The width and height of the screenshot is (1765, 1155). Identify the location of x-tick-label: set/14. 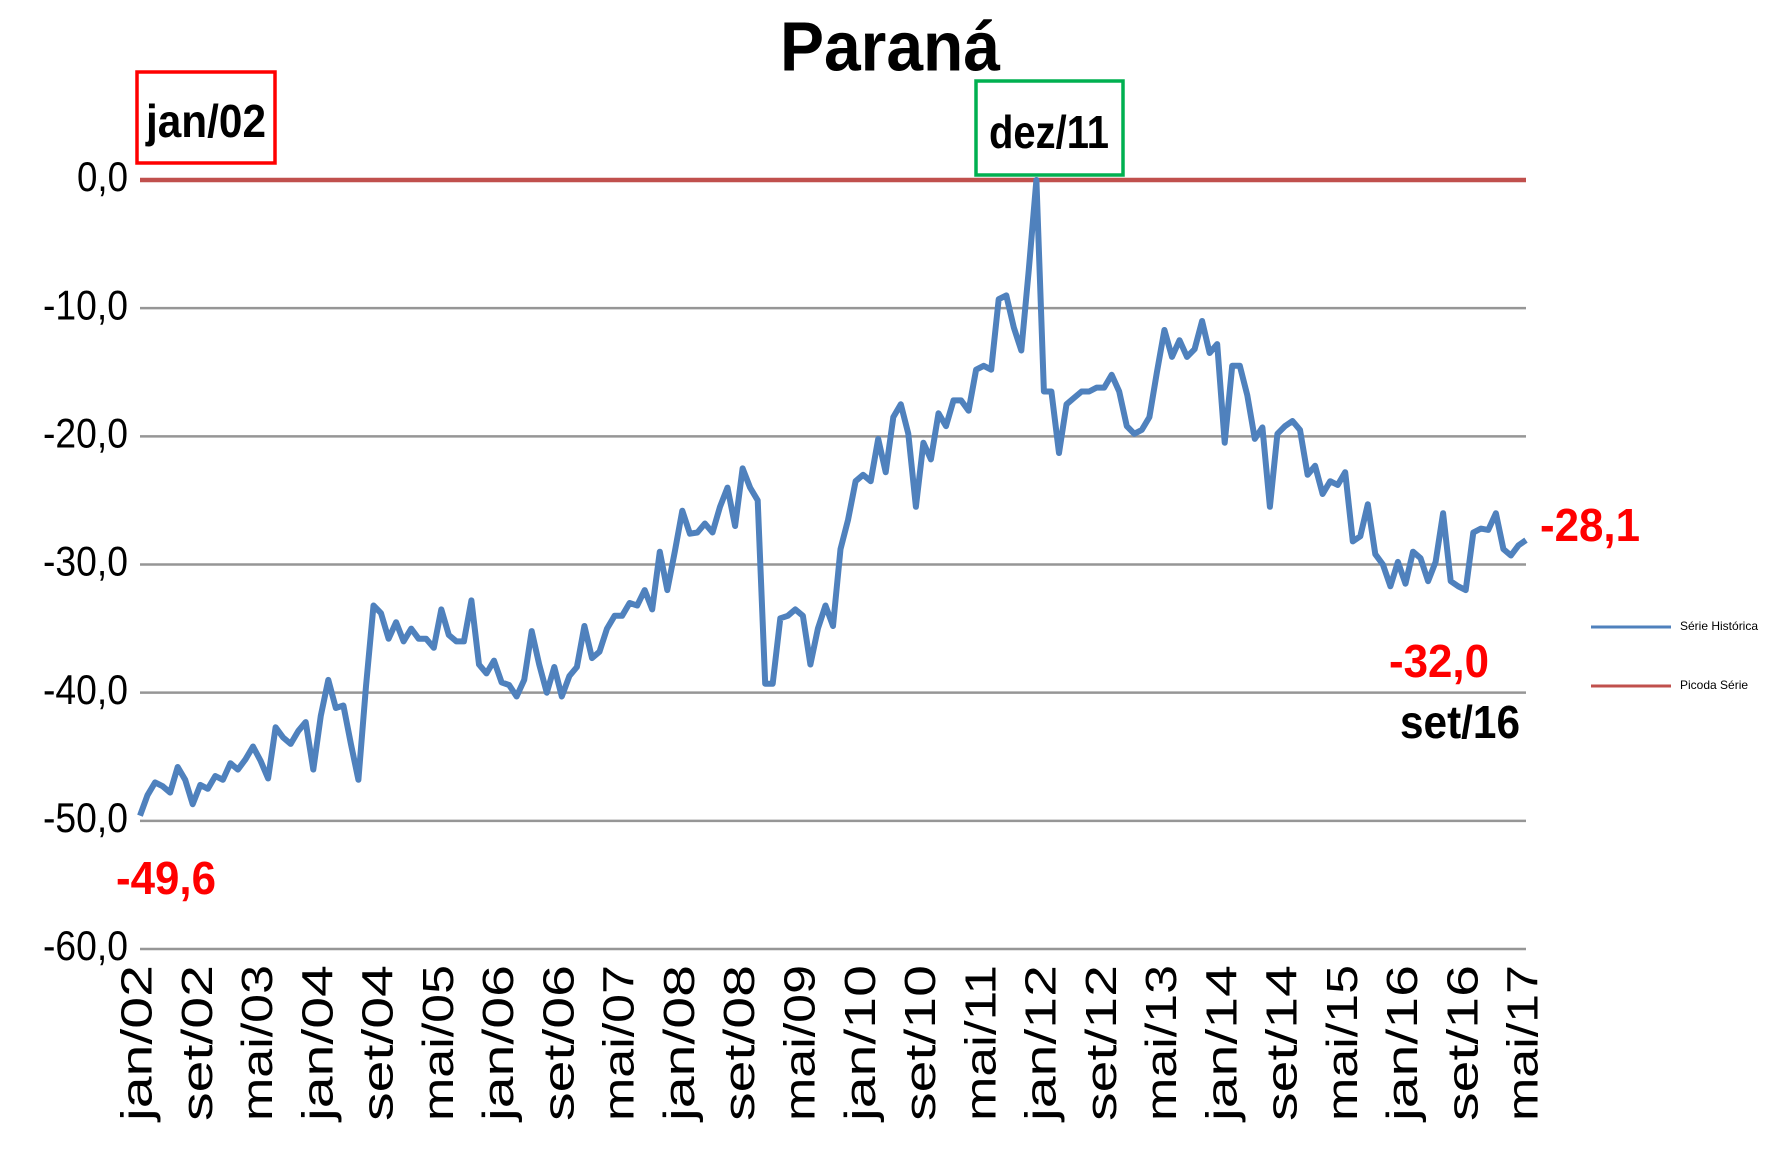
(1282, 1043).